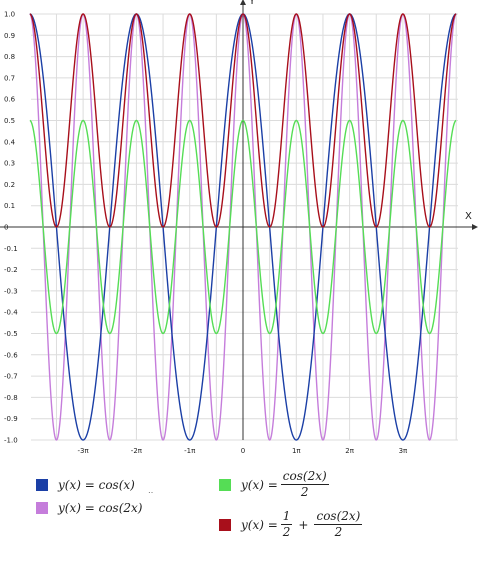 The image size is (500, 567). What do you see at coordinates (137, 451) in the screenshot?
I see `x-tick-label: -2π` at bounding box center [137, 451].